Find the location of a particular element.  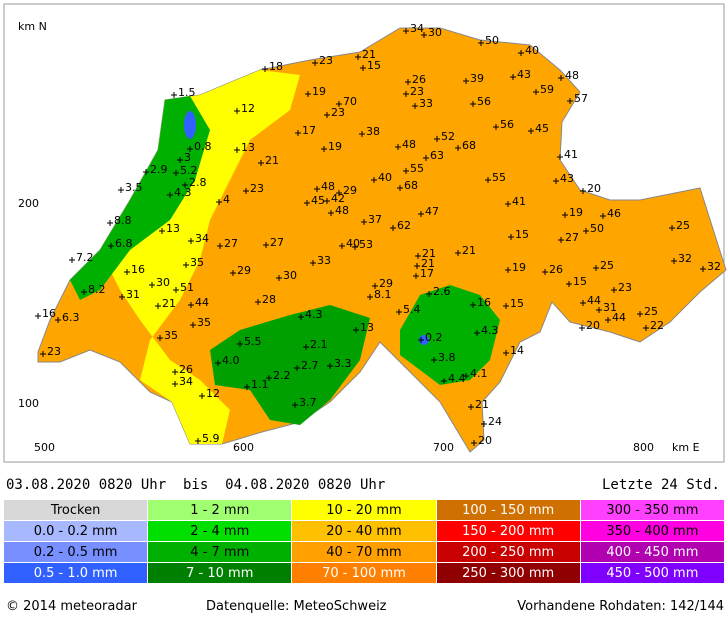

station-value: 4.1 is located at coordinates (479, 373).